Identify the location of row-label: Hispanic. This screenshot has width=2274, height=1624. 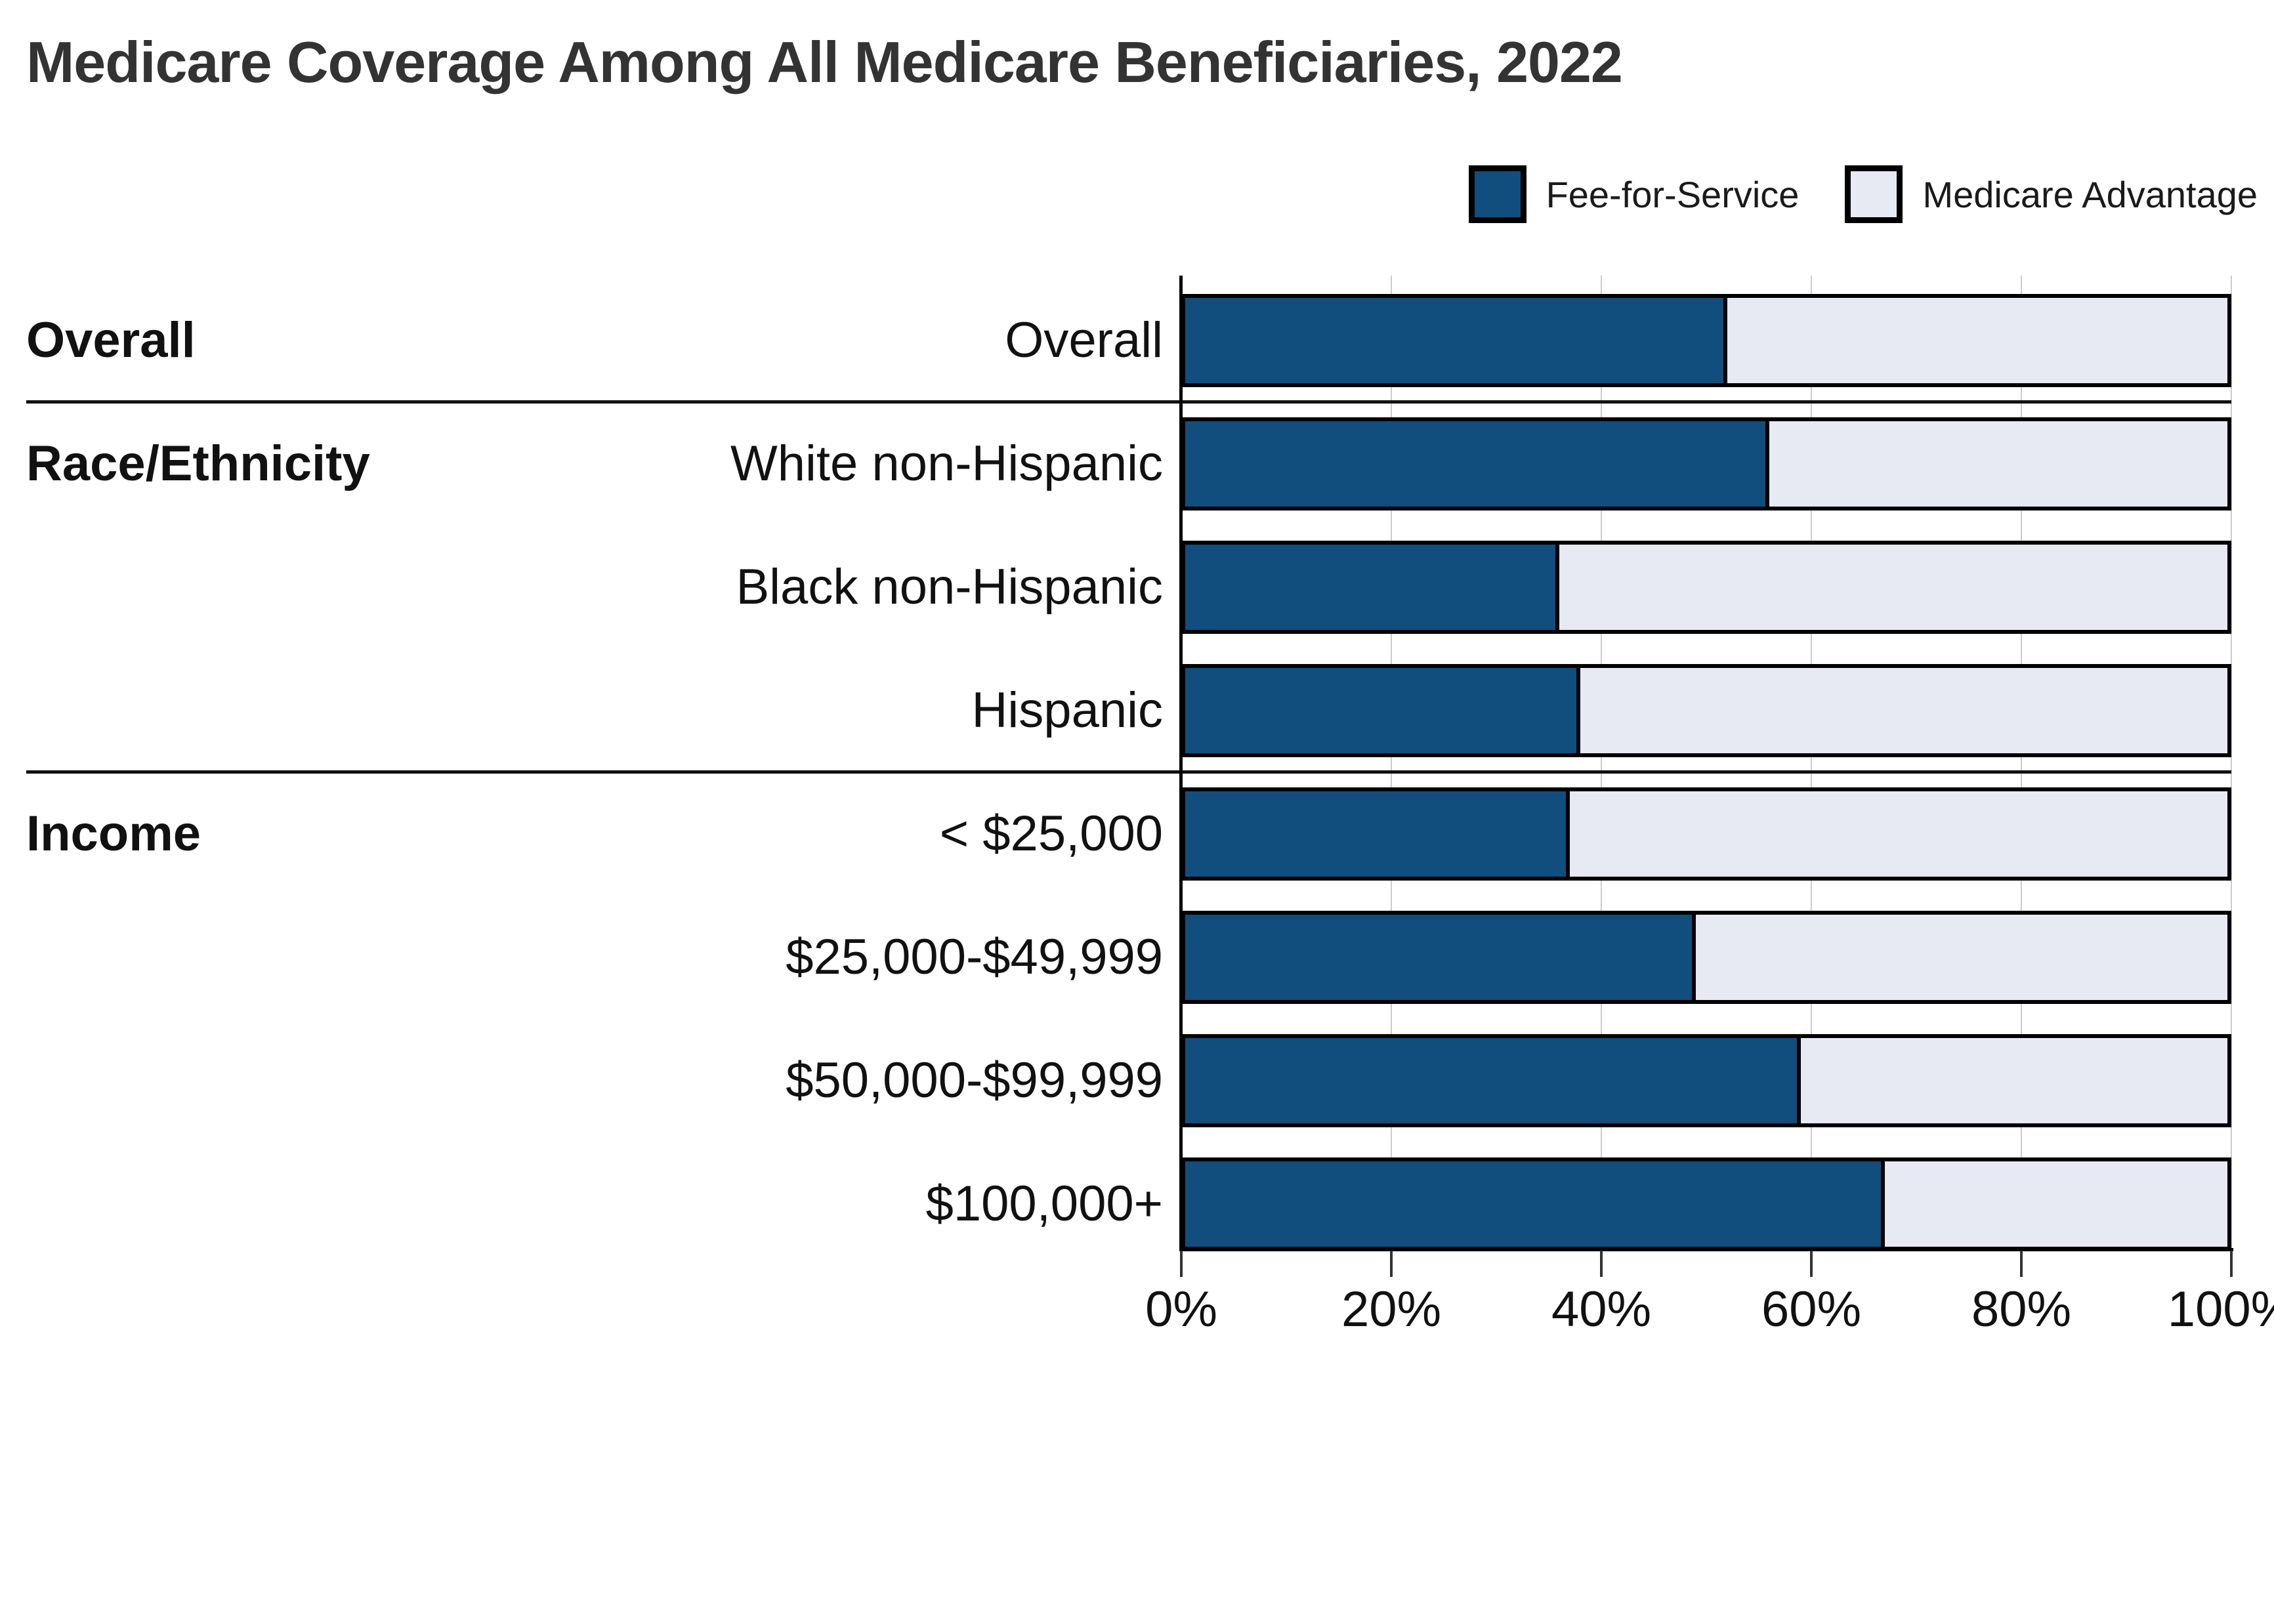
(1067, 710).